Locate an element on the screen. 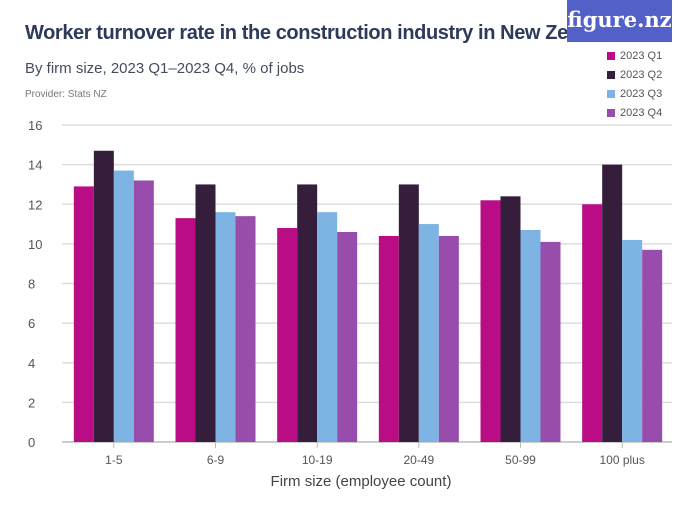 The width and height of the screenshot is (700, 525). y-tick-label: 16 is located at coordinates (35, 125).